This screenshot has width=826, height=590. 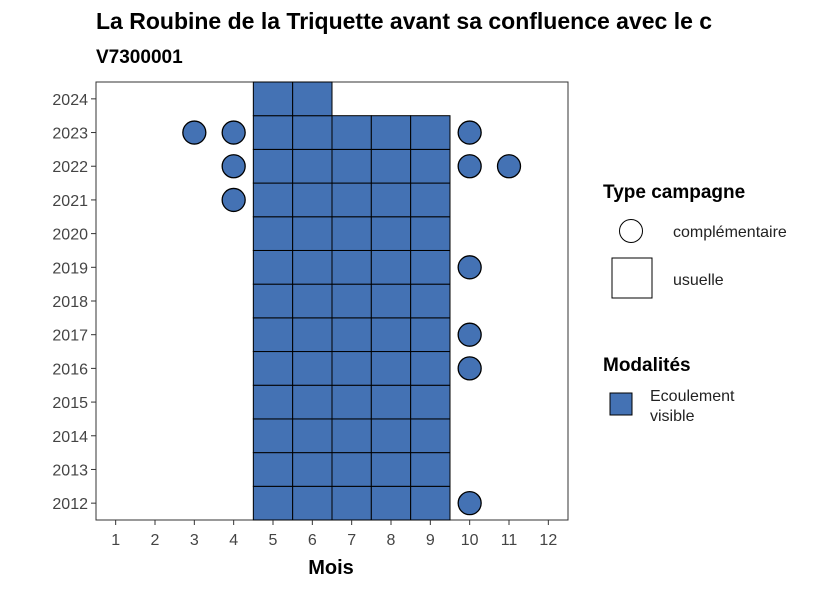 I want to click on x-tick-label: 6, so click(x=312, y=540).